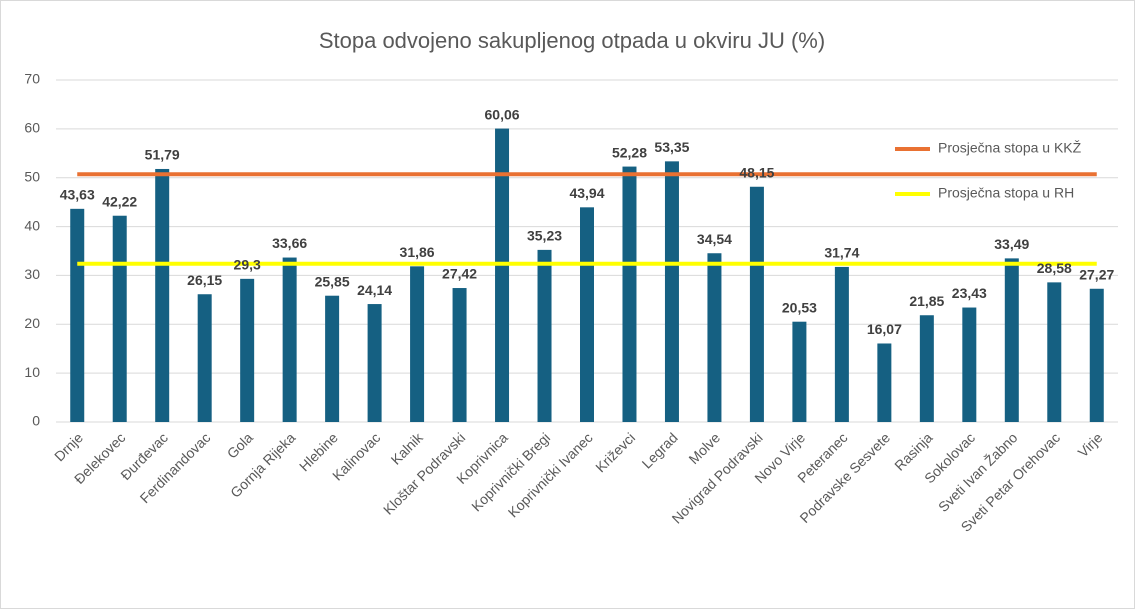 The height and width of the screenshot is (614, 1135). What do you see at coordinates (459, 274) in the screenshot?
I see `data-label: 27,42` at bounding box center [459, 274].